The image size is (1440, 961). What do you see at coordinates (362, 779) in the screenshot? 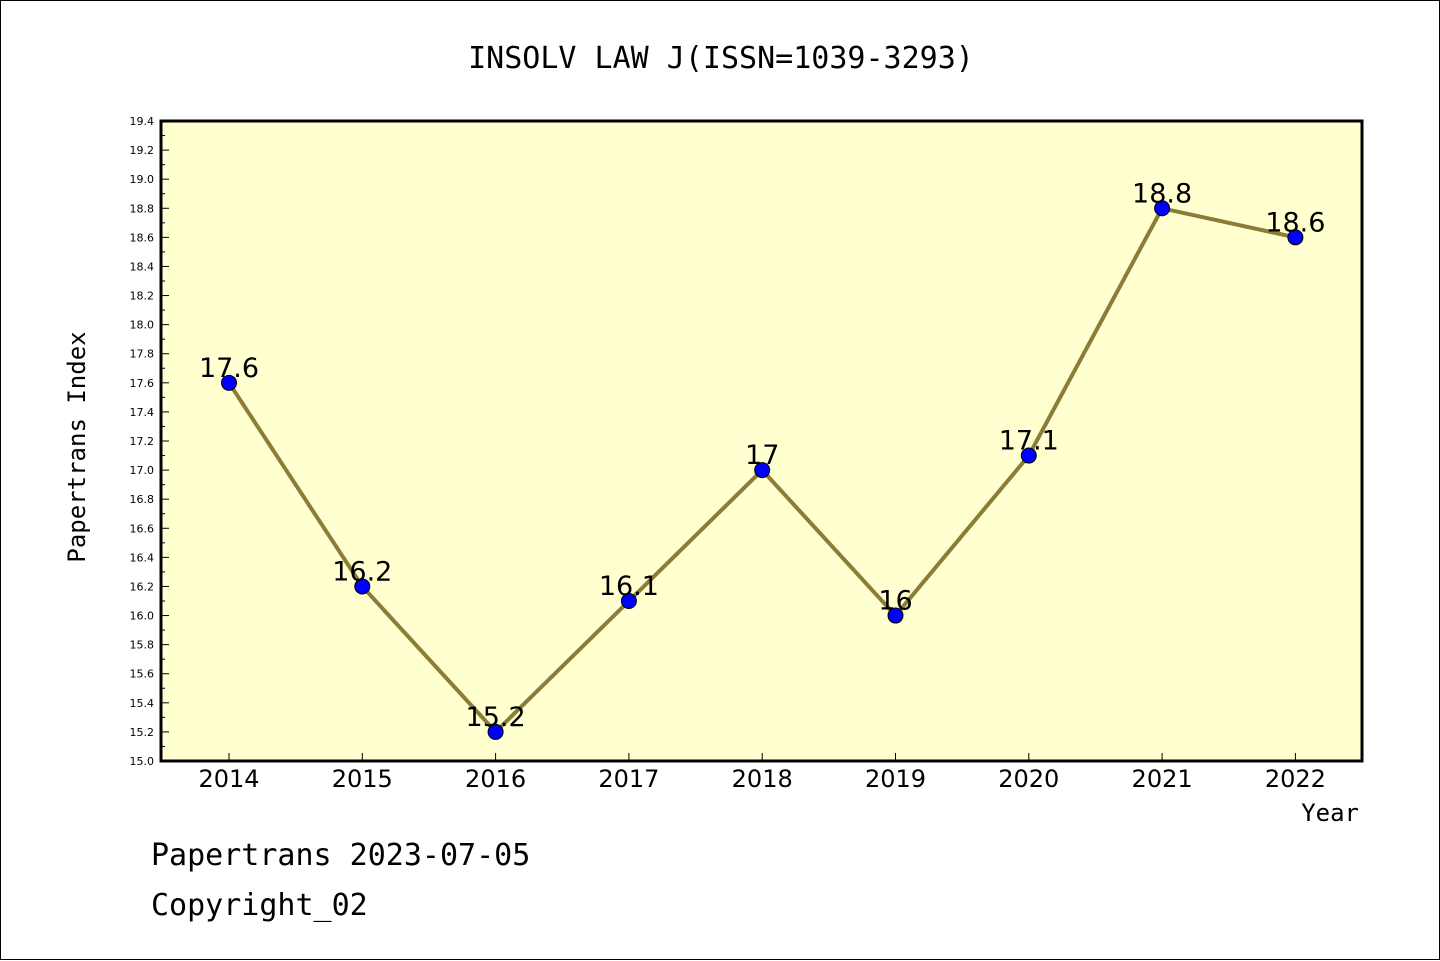
I see `x-tick-label: 2015` at bounding box center [362, 779].